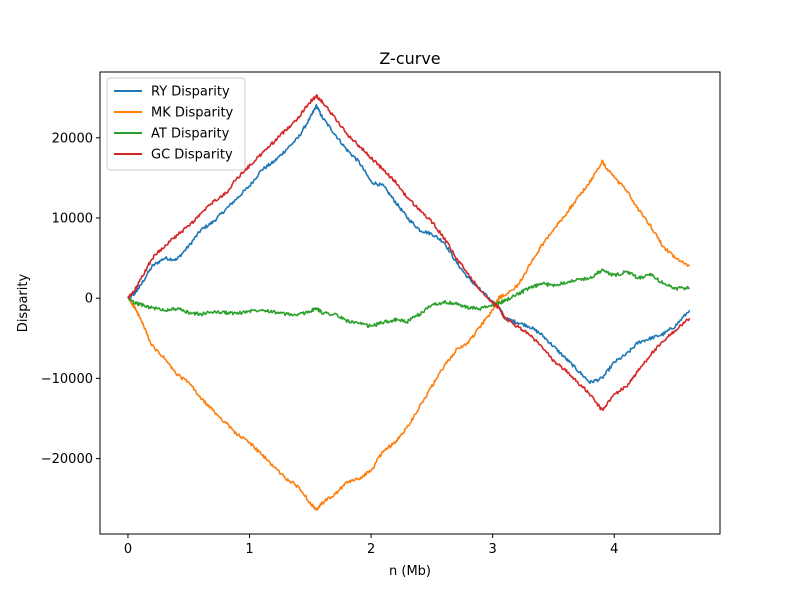 Image resolution: width=800 pixels, height=600 pixels. I want to click on y-tick-label: 20000, so click(72, 138).